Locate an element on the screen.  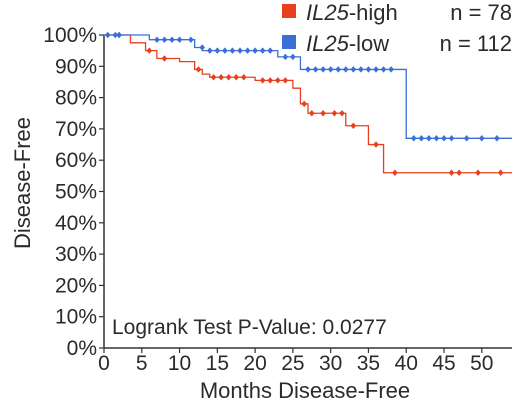
y-tick-label: 80% is located at coordinates (76, 98).